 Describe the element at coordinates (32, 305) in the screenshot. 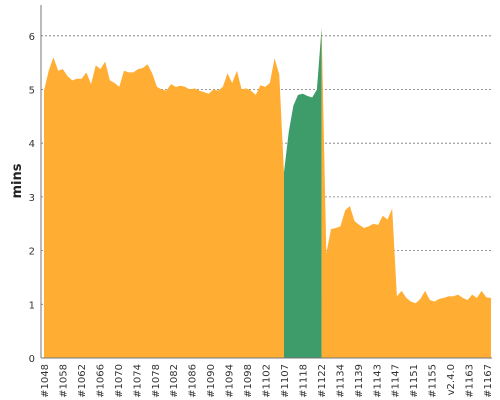

I see `y-tick-label: 1` at that location.